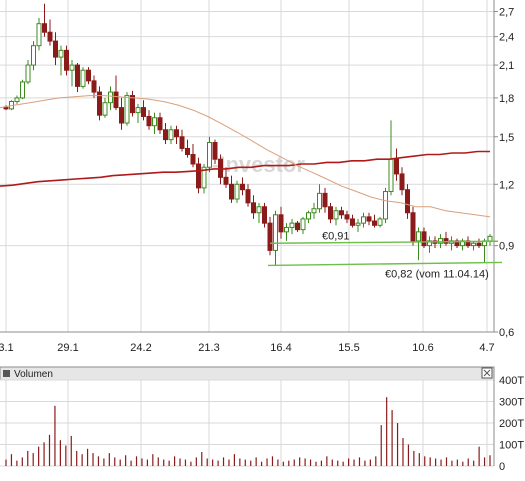 Image resolution: width=525 pixels, height=481 pixels. What do you see at coordinates (487, 373) in the screenshot?
I see `close-icon` at bounding box center [487, 373].